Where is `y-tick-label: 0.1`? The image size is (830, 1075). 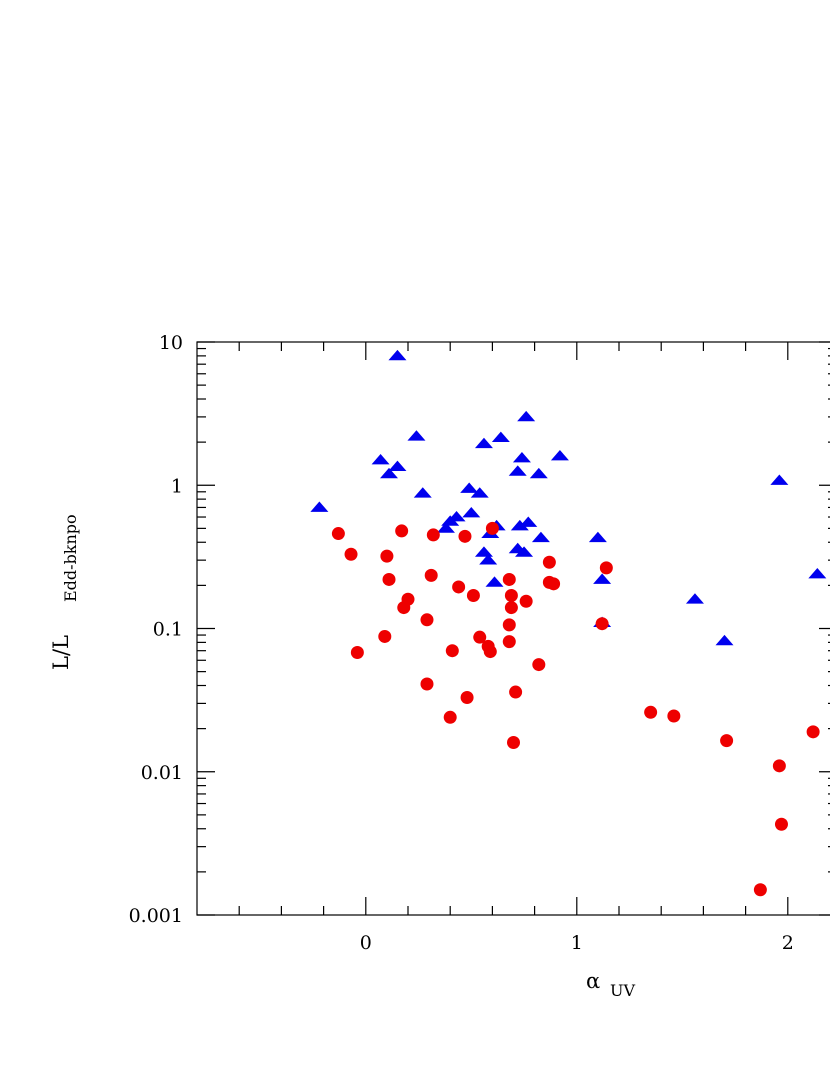
y-tick-label: 0.1 is located at coordinates (168, 630).